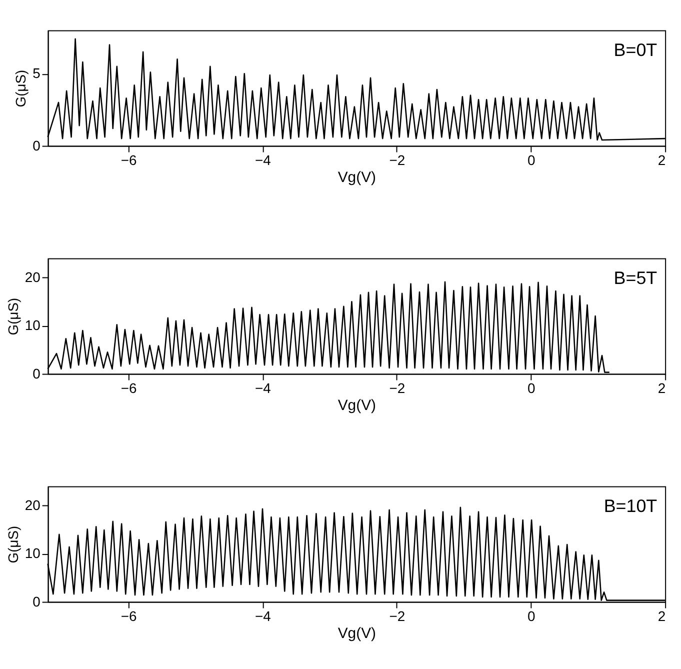 The image size is (681, 669). I want to click on y-tick-label: 5, so click(36, 73).